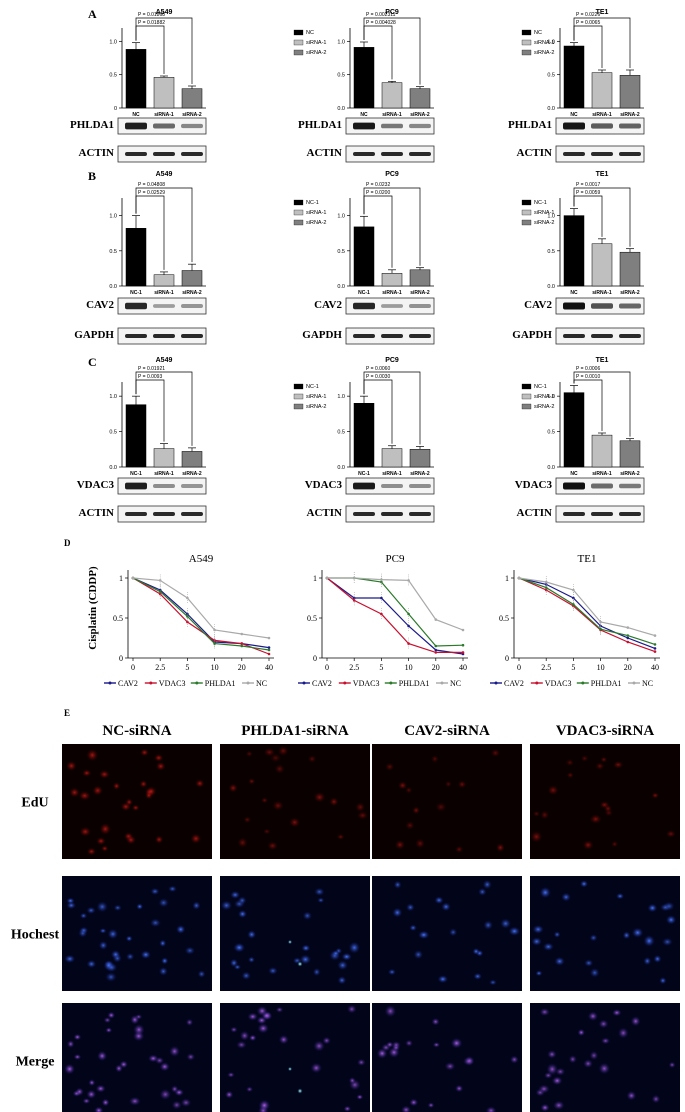  I want to click on blot-label-VDAC3: VDAC3, so click(534, 485).